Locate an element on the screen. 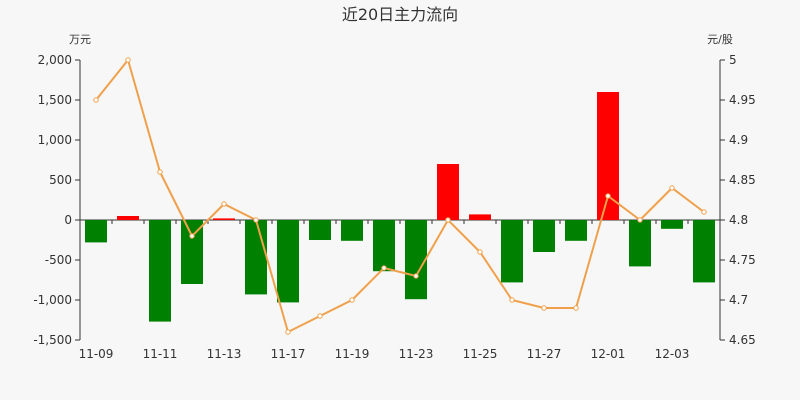 The width and height of the screenshot is (800, 400). x-tick-label: 11-19 is located at coordinates (352, 354).